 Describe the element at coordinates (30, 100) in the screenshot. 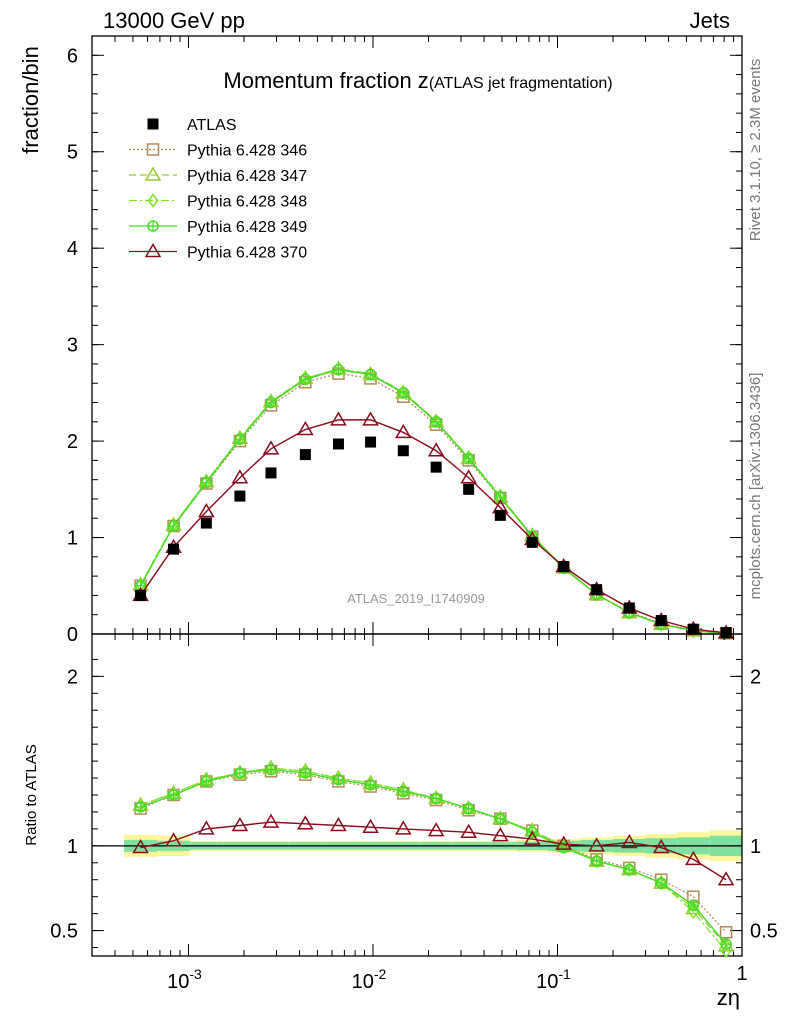

I see `y-axis-label: fraction/bin` at that location.